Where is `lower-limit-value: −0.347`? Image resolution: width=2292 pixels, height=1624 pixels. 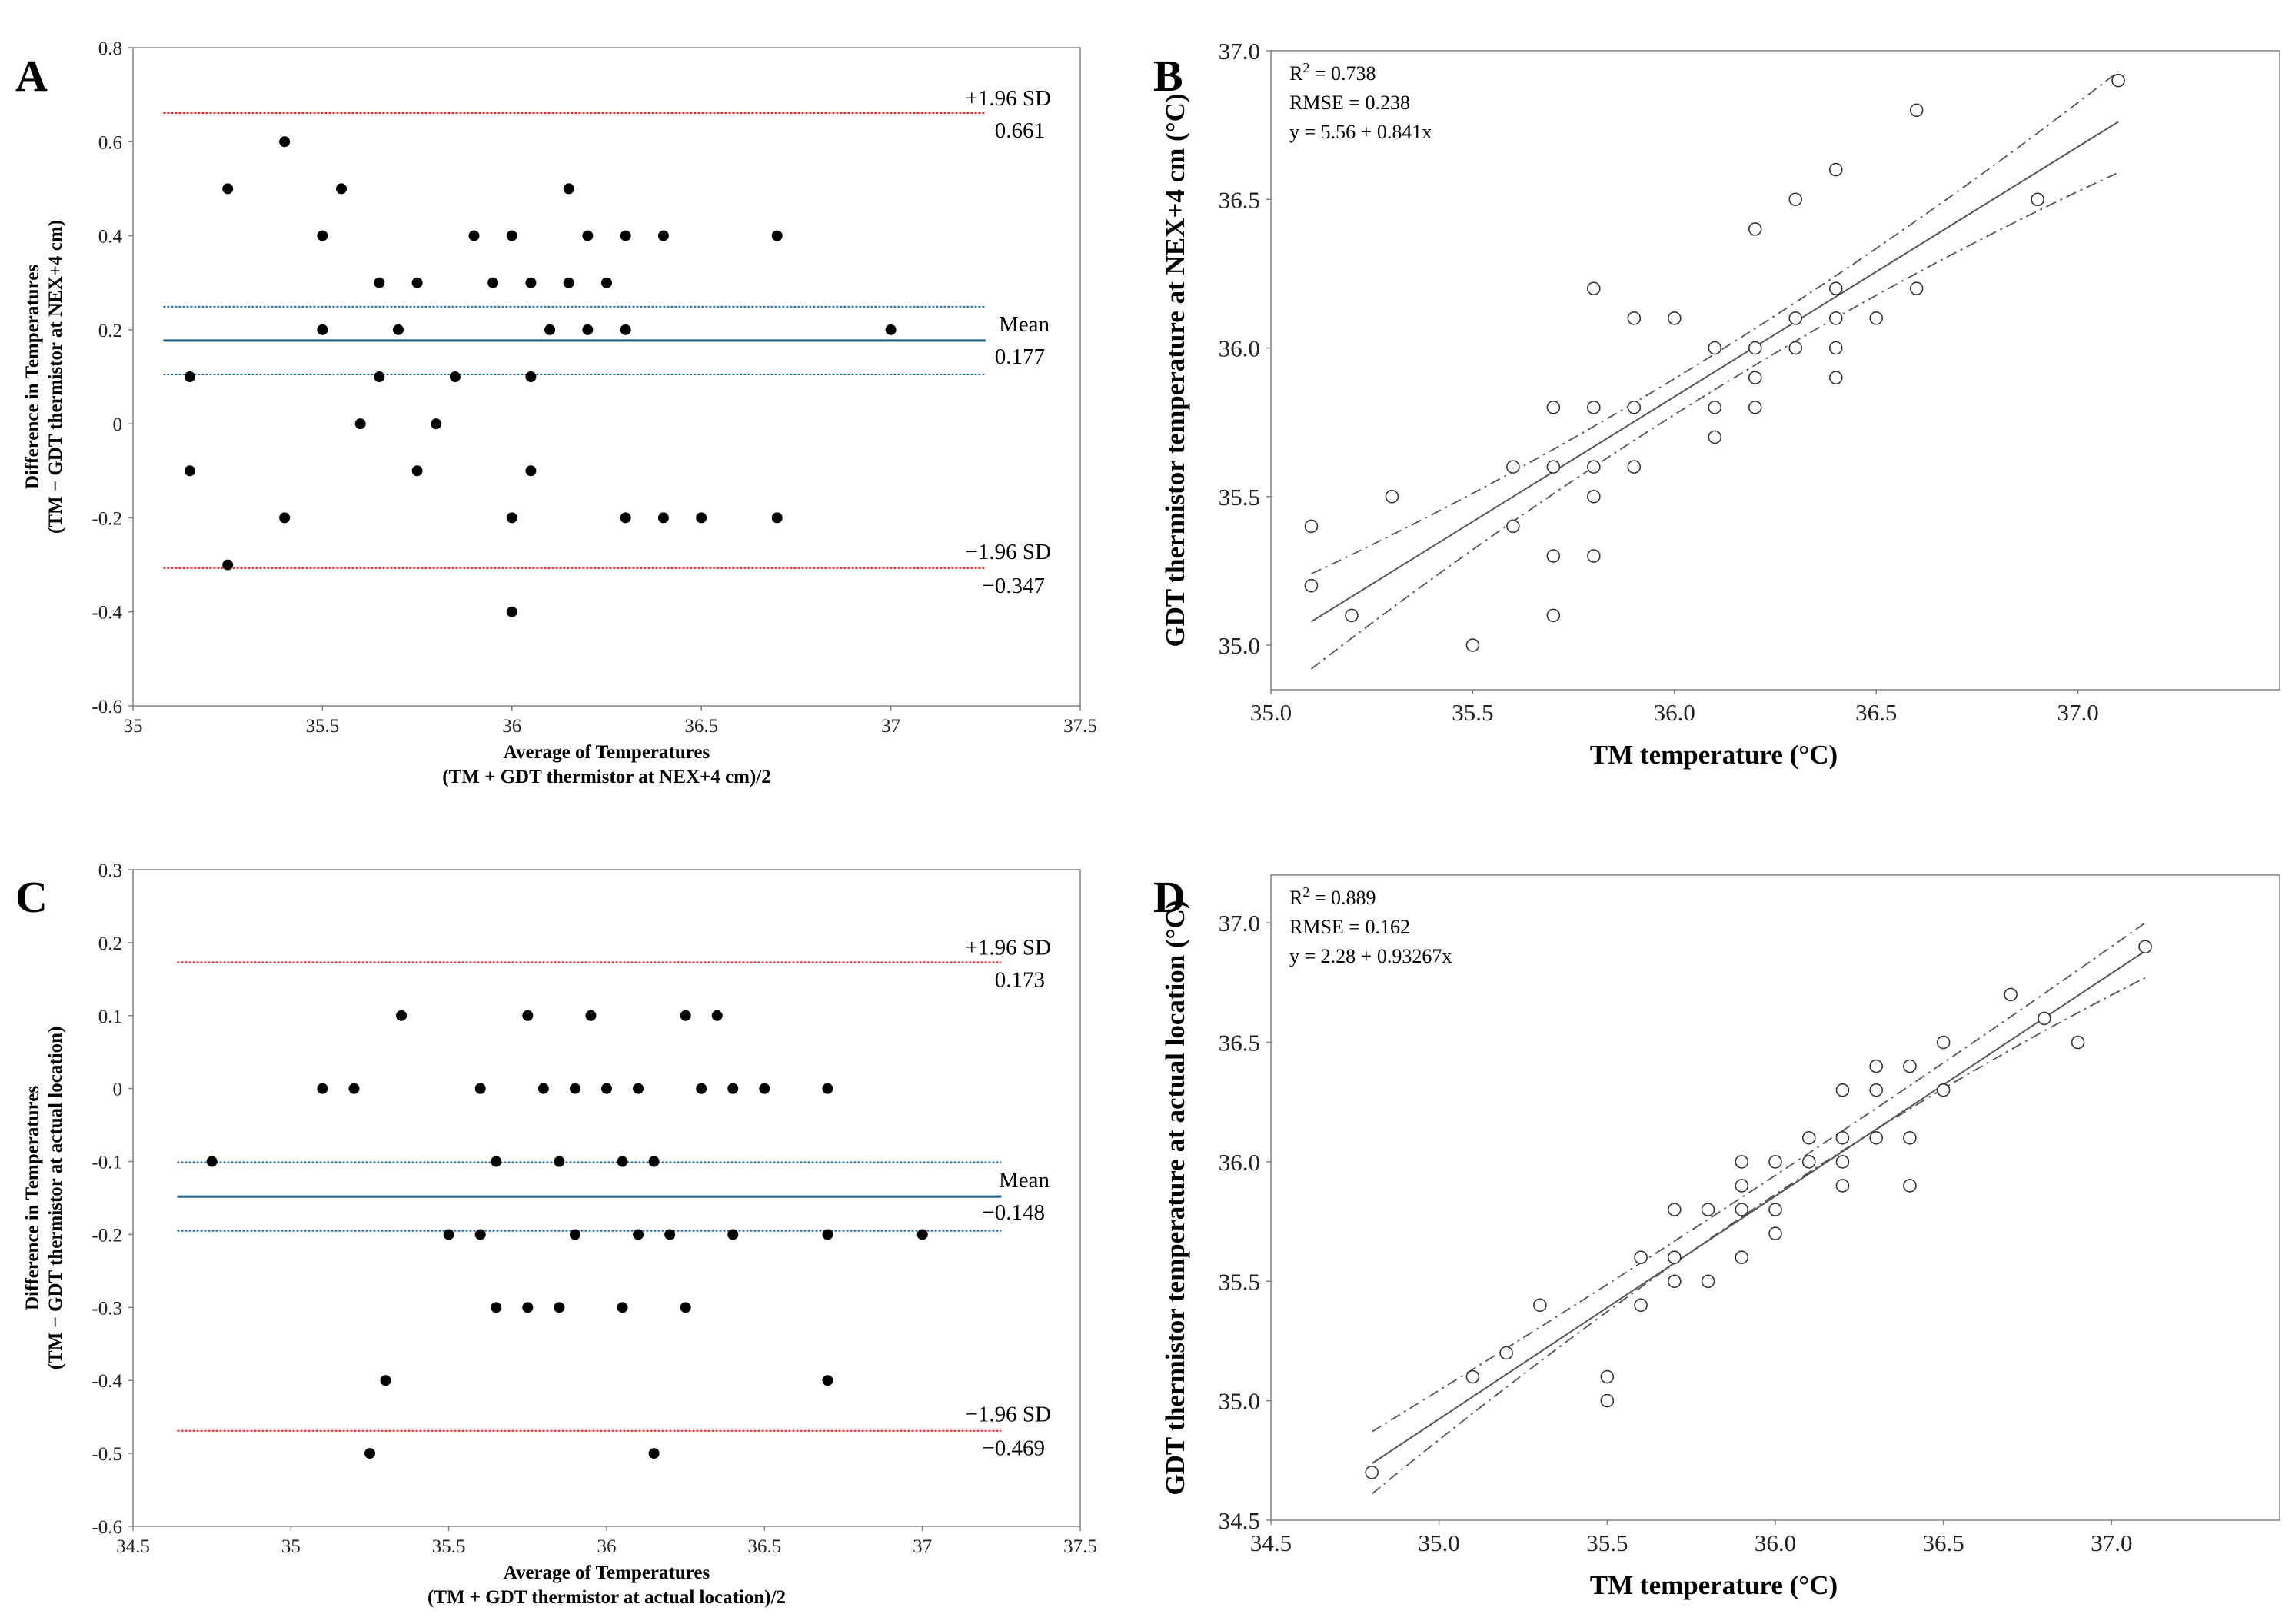 lower-limit-value: −0.347 is located at coordinates (1013, 586).